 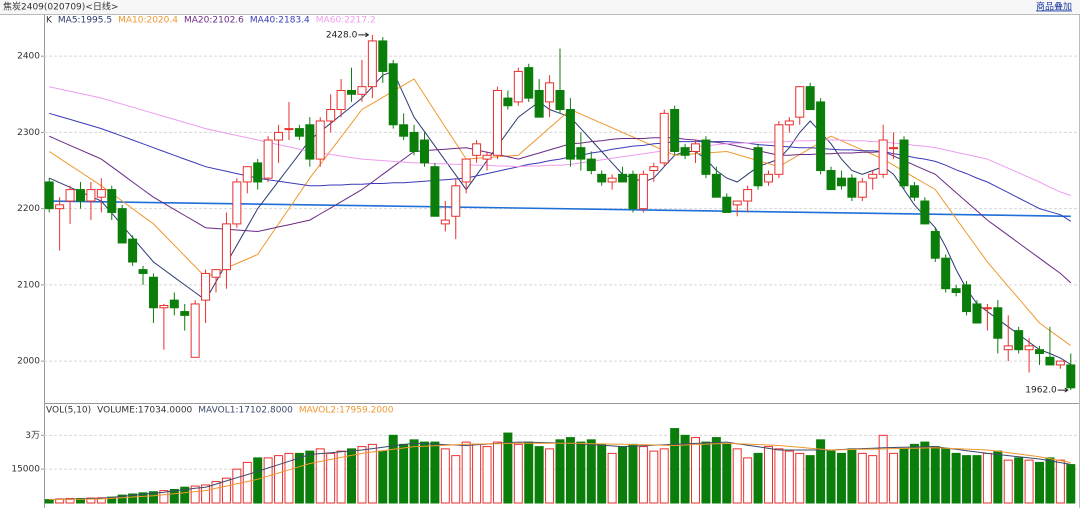 What do you see at coordinates (560, 471) in the screenshot?
I see `ma-line` at bounding box center [560, 471].